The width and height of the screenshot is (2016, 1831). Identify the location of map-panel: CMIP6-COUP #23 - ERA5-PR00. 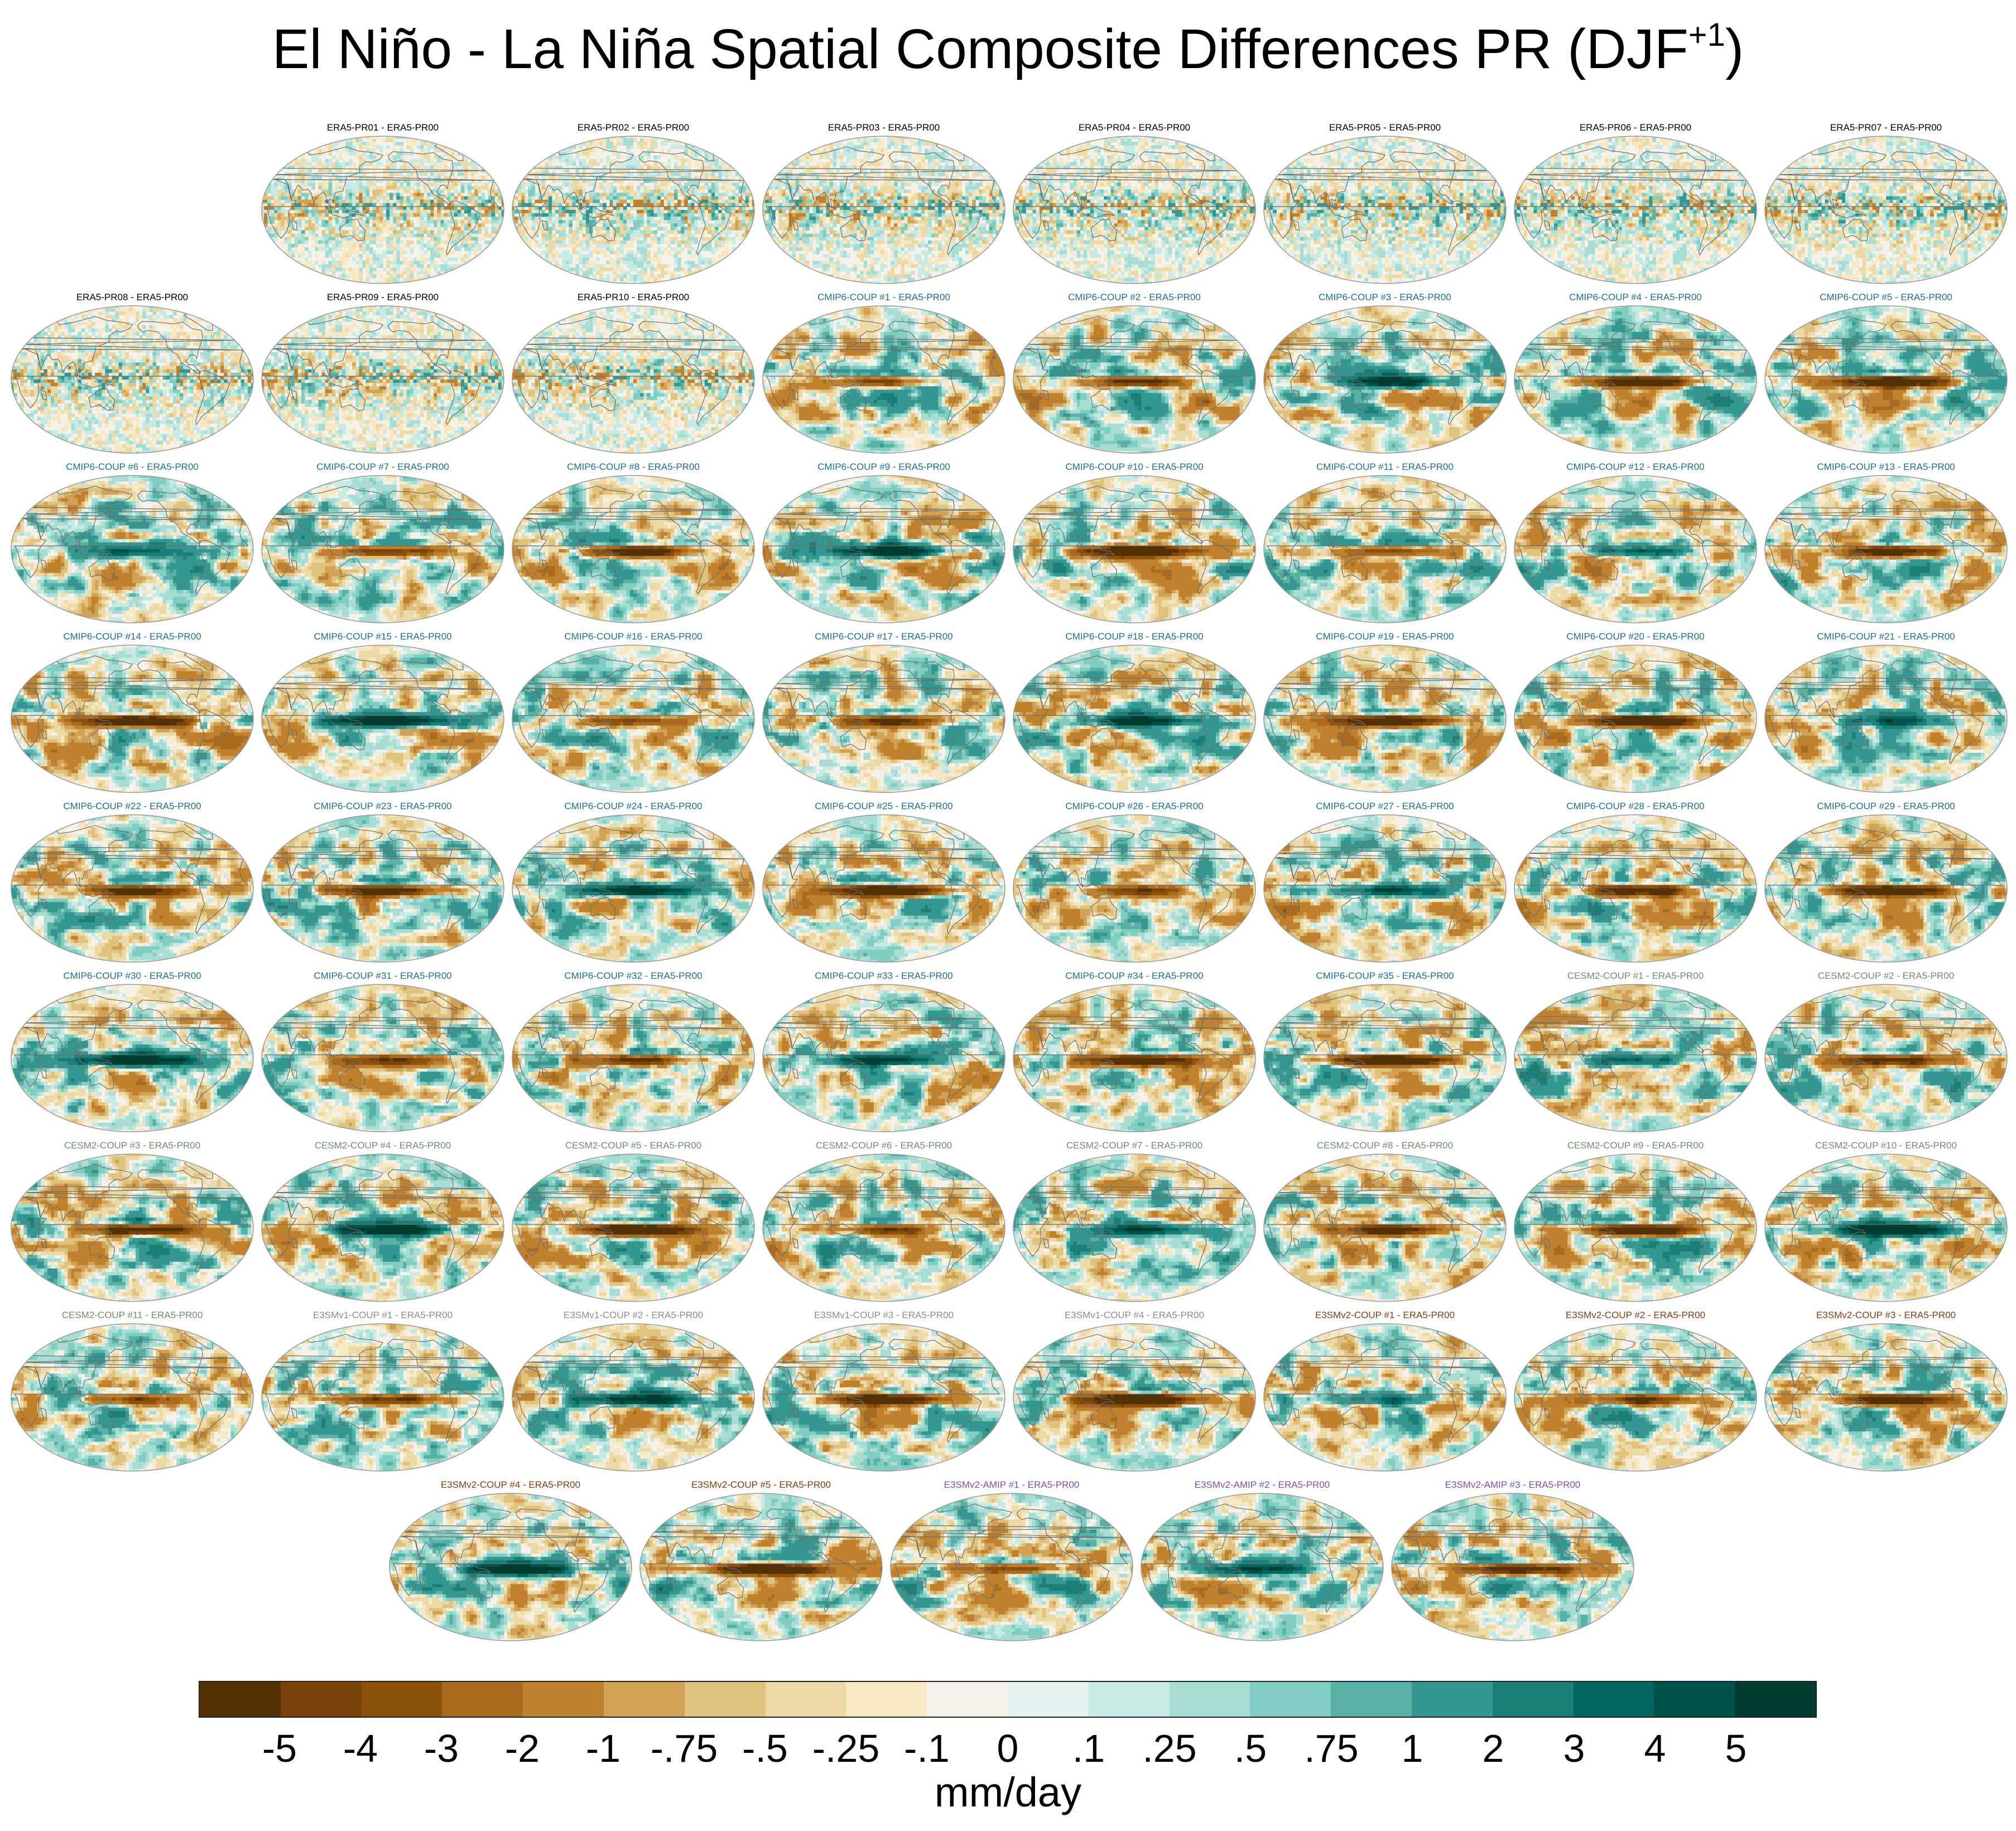
(382, 884).